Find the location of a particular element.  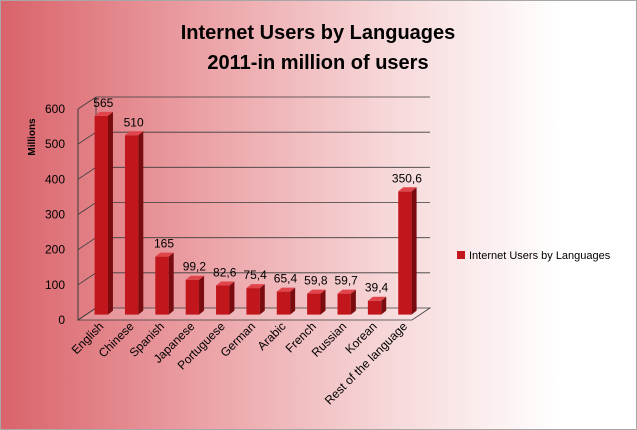

y-tick-label: 400 is located at coordinates (55, 179).